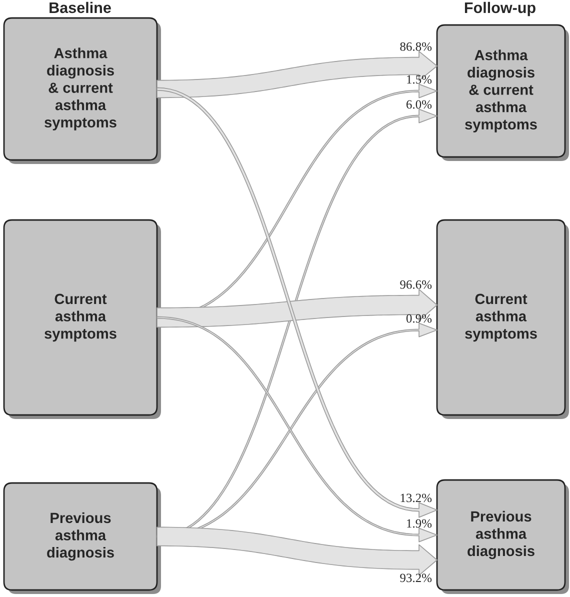 Image resolution: width=570 pixels, height=597 pixels. What do you see at coordinates (80, 8) in the screenshot?
I see `text: Baseline` at bounding box center [80, 8].